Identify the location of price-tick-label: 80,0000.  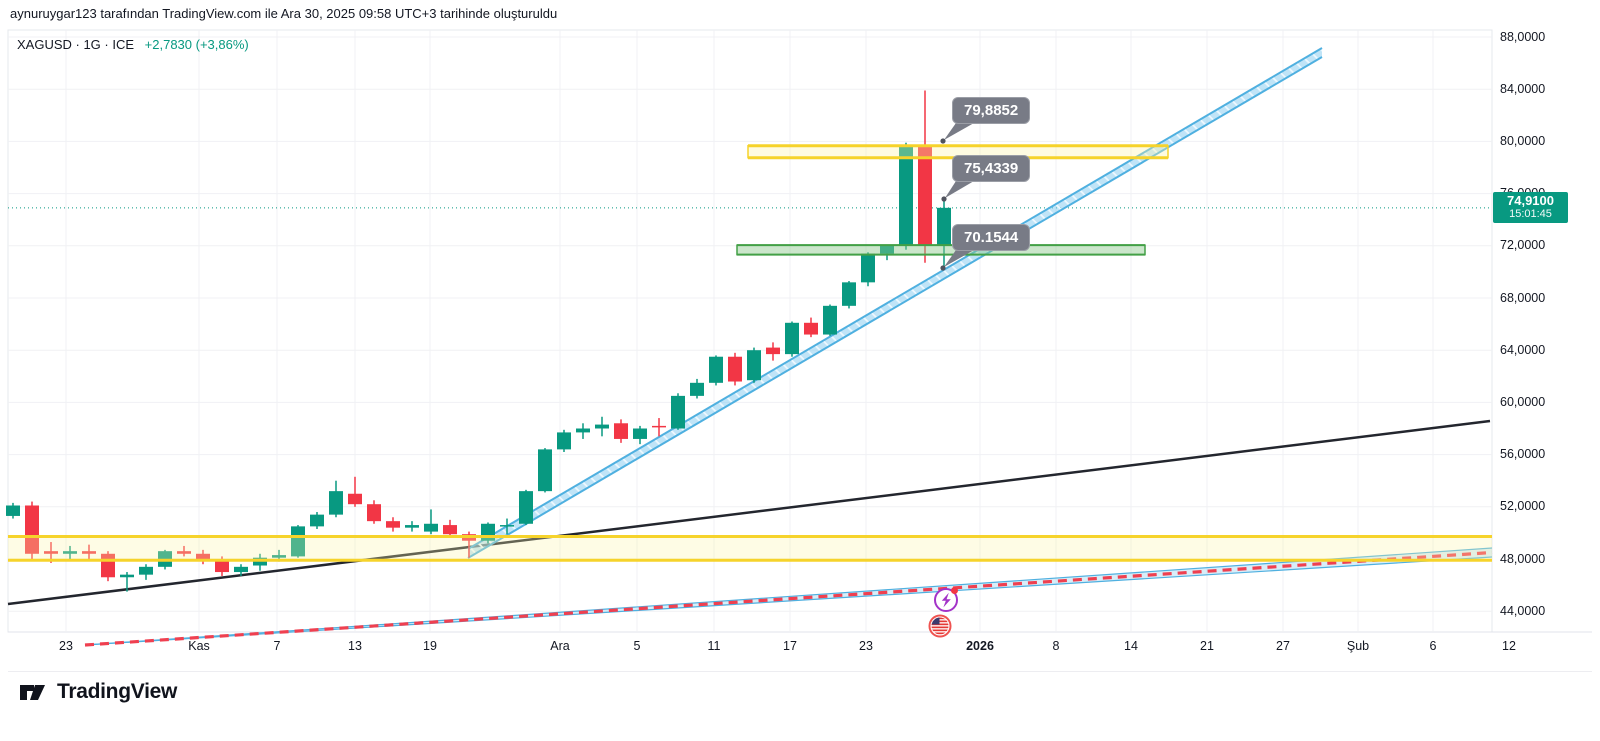
(1523, 140).